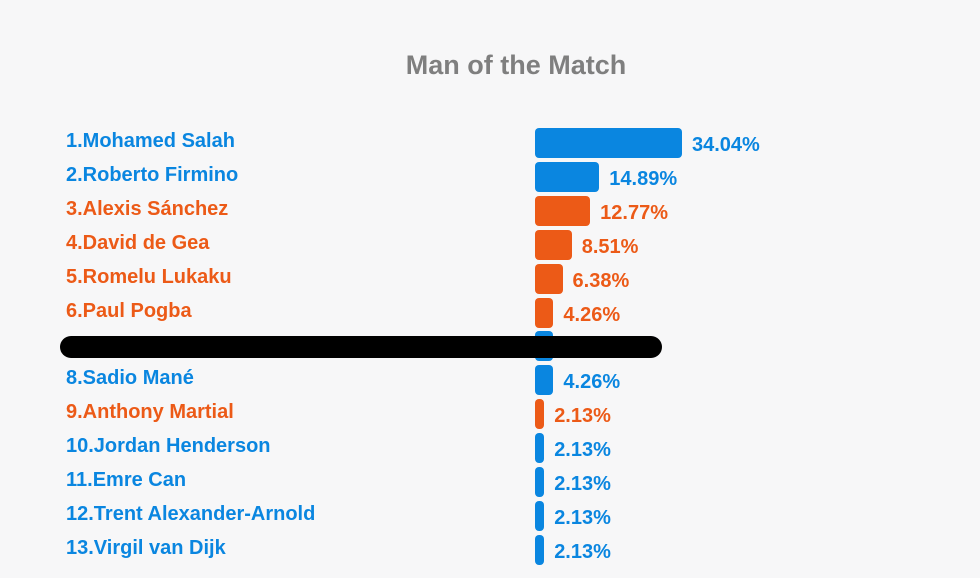 The width and height of the screenshot is (980, 578). Describe the element at coordinates (150, 412) in the screenshot. I see `bar-label: 9.Anthony Martial` at that location.